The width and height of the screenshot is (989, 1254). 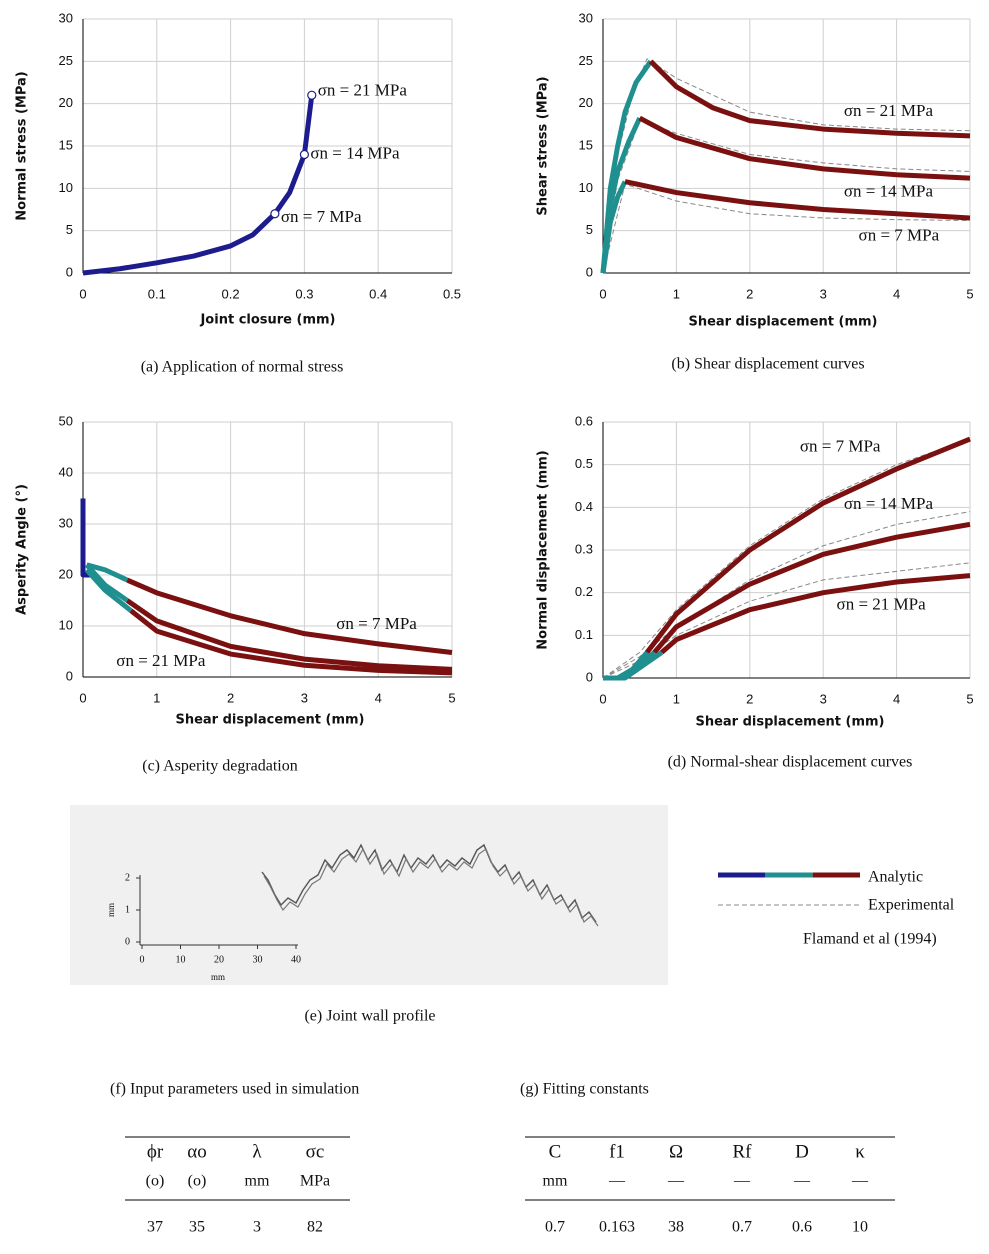 What do you see at coordinates (22, 145) in the screenshot?
I see `y-axis-label: Normal stress (MPa)` at bounding box center [22, 145].